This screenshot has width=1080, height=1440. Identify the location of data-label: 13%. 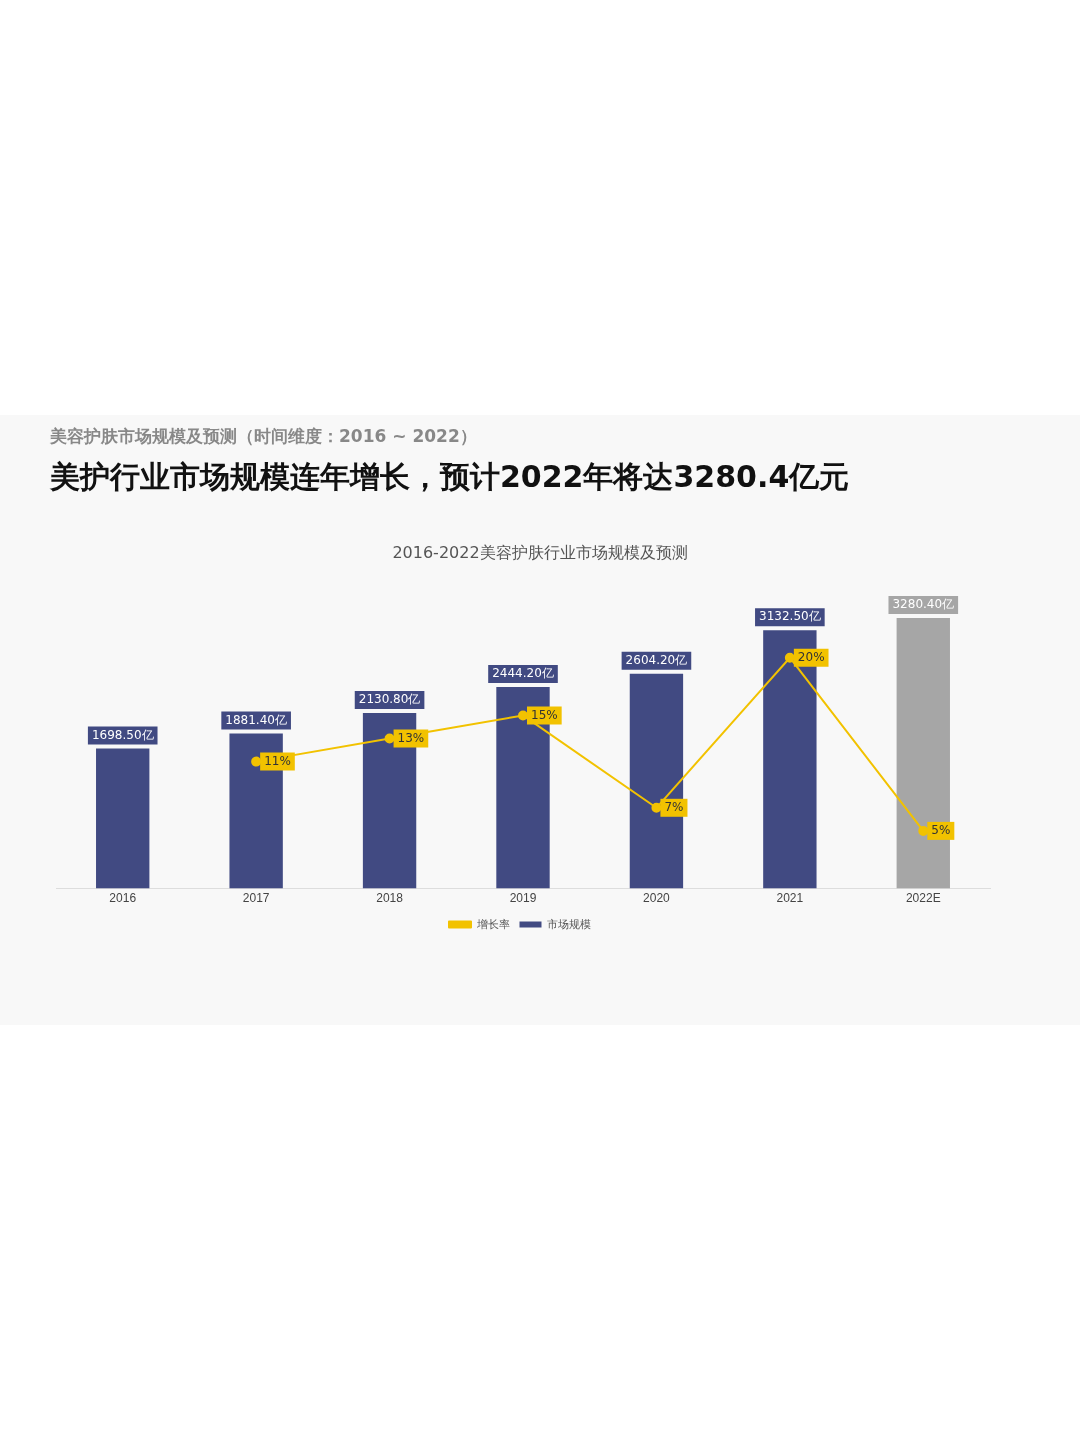
(411, 737).